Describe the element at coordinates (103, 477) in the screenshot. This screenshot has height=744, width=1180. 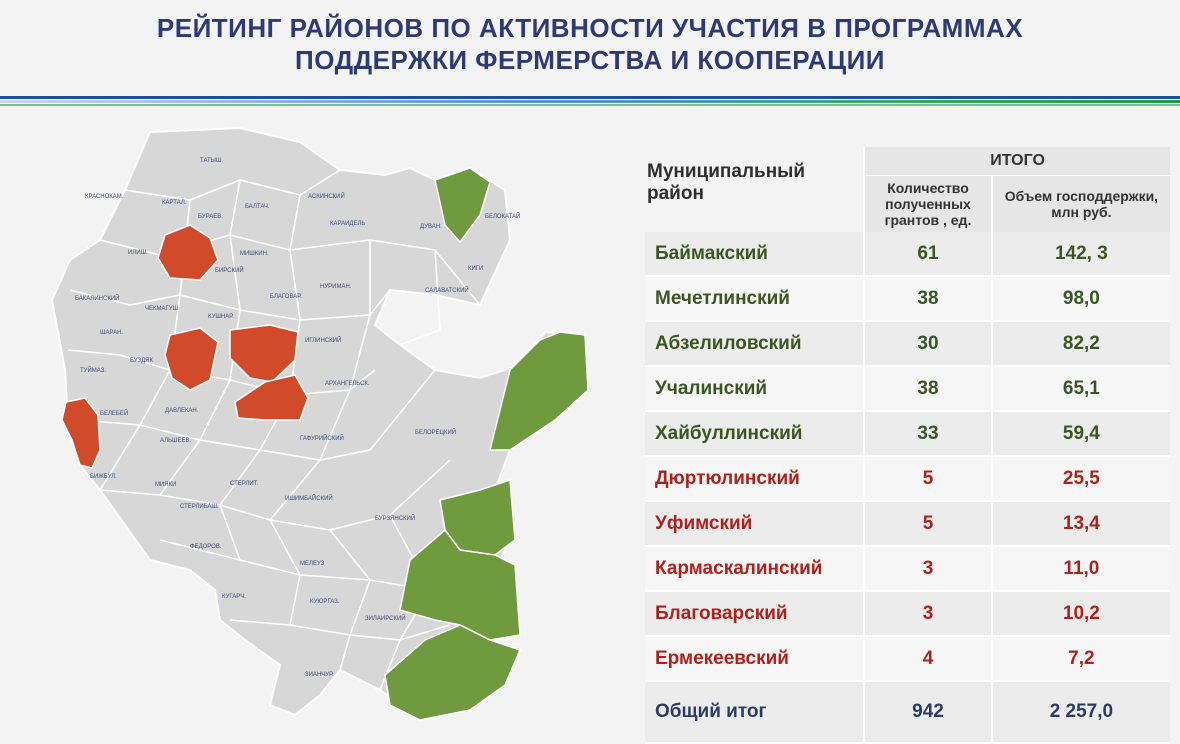
I see `district-label: БИЖБУЛ.` at that location.